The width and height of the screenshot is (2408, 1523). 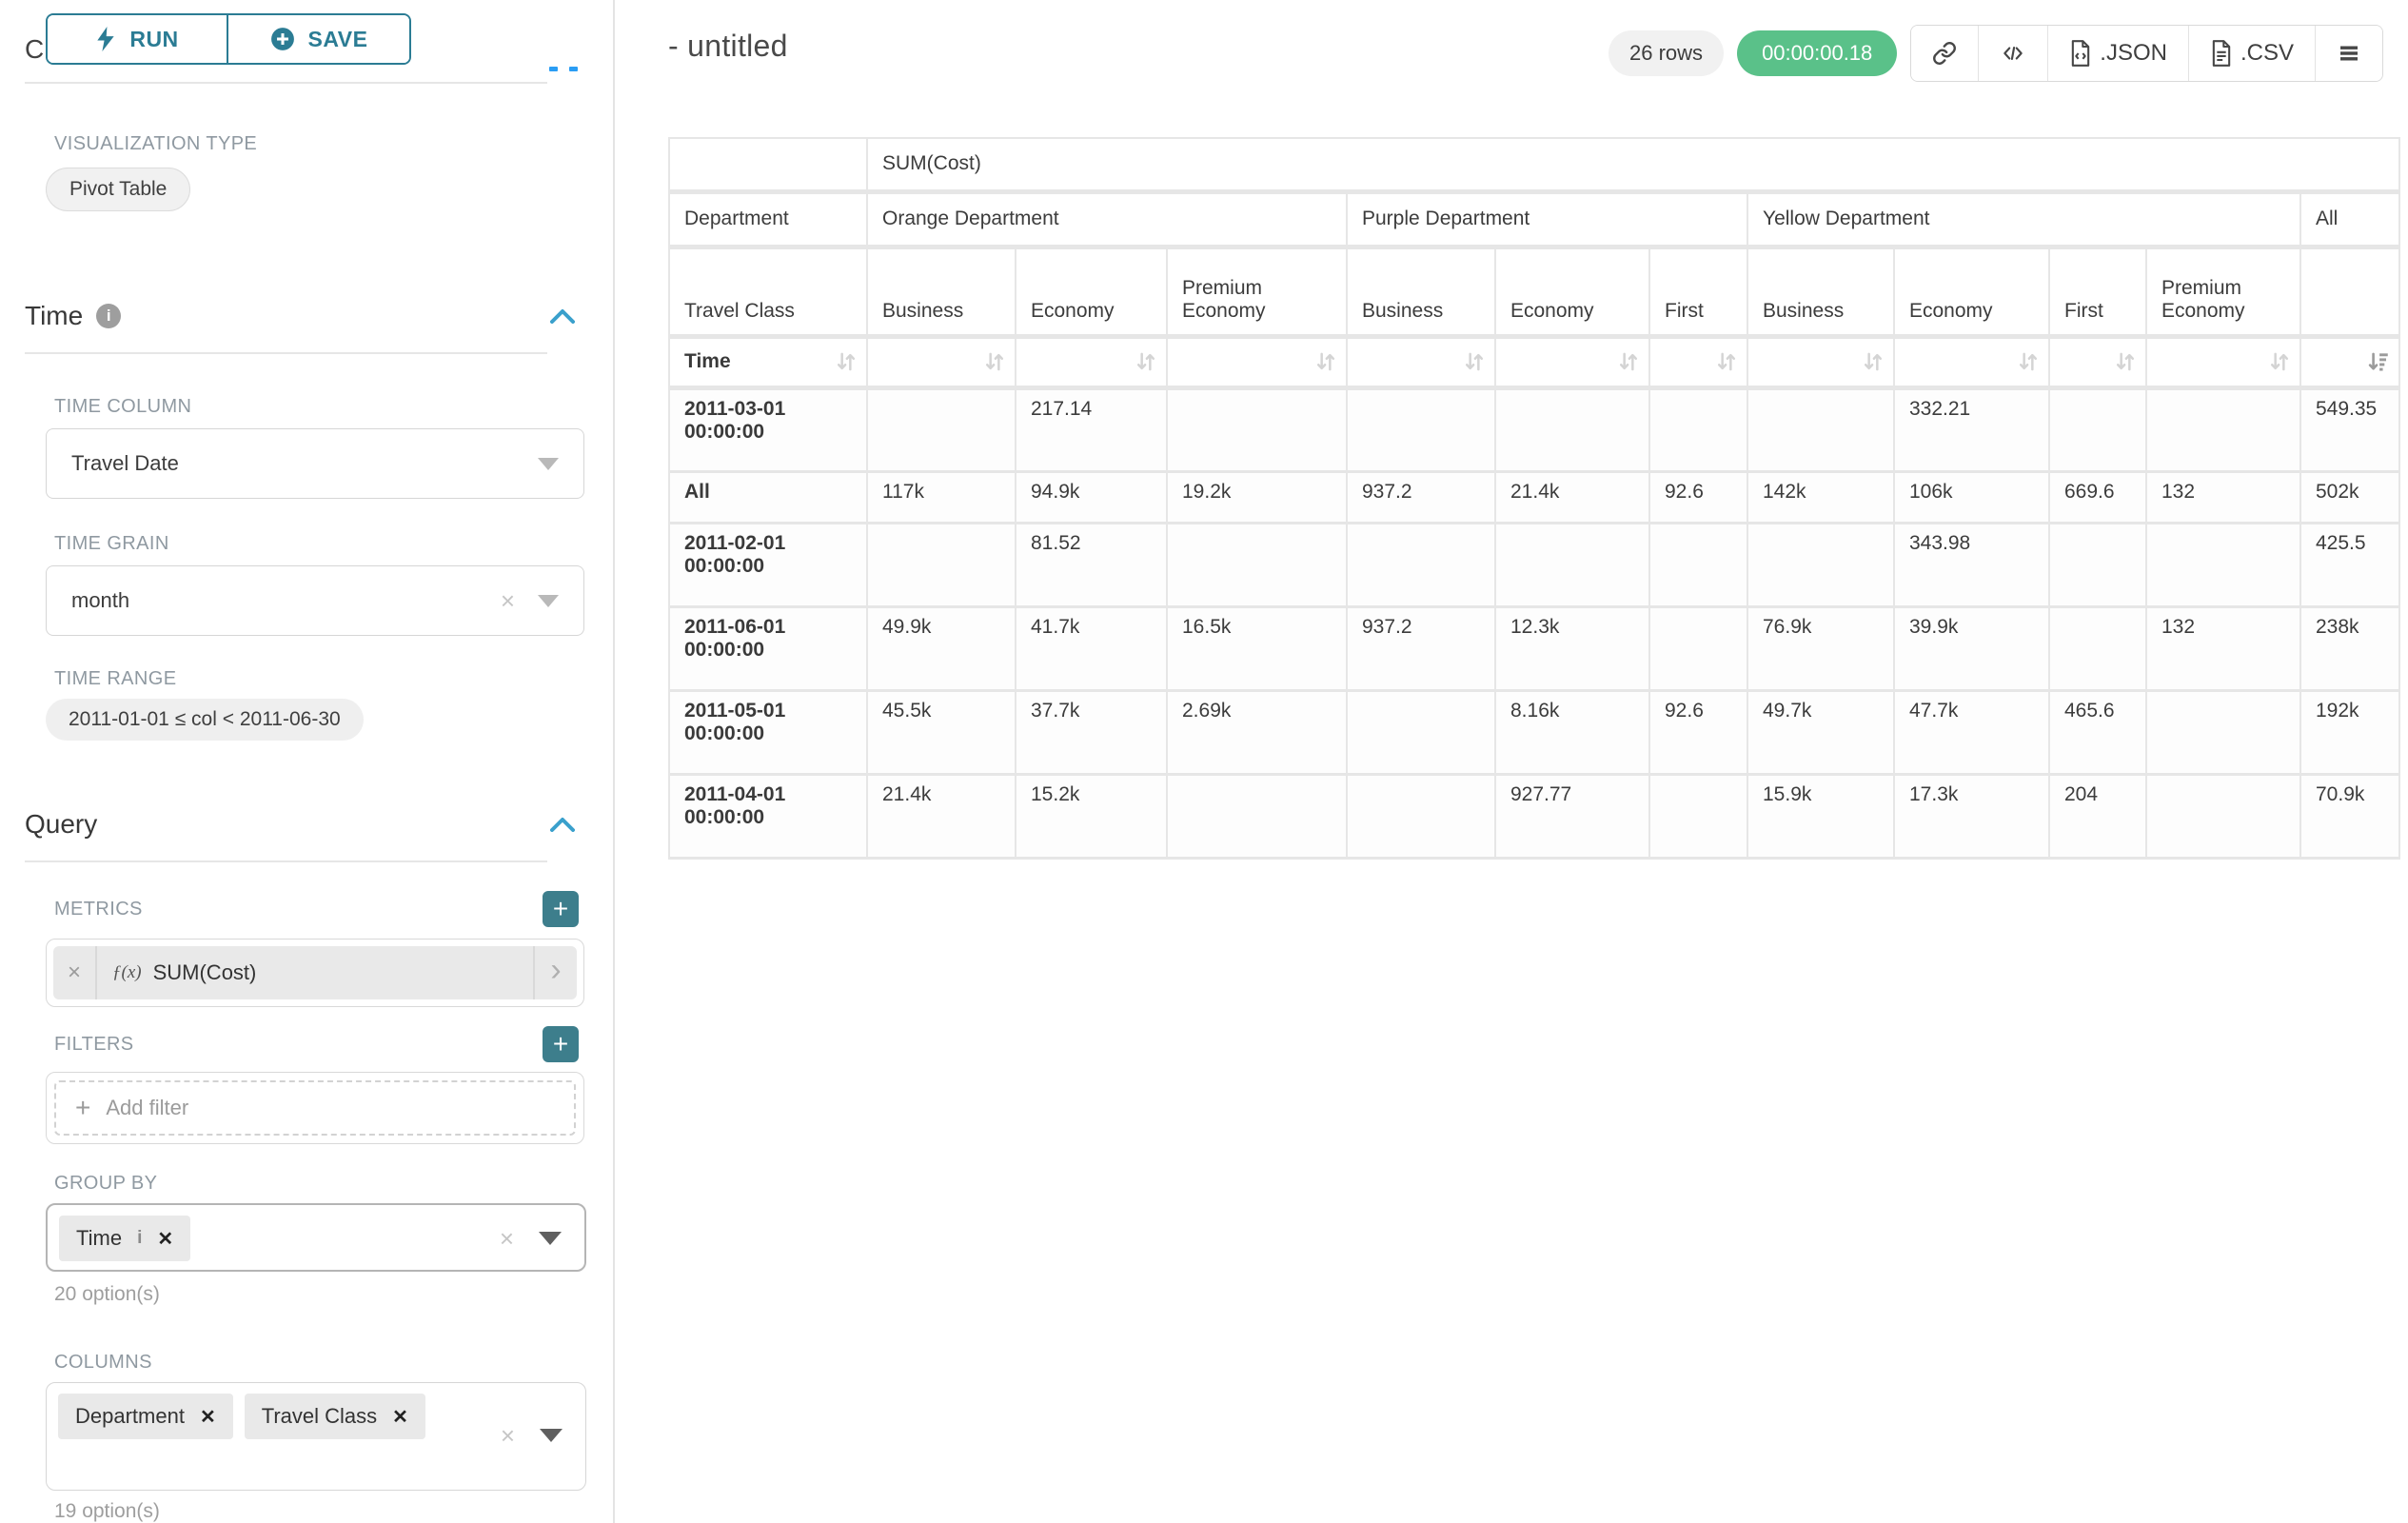 I want to click on export-json-button: .JSON, so click(x=2117, y=54).